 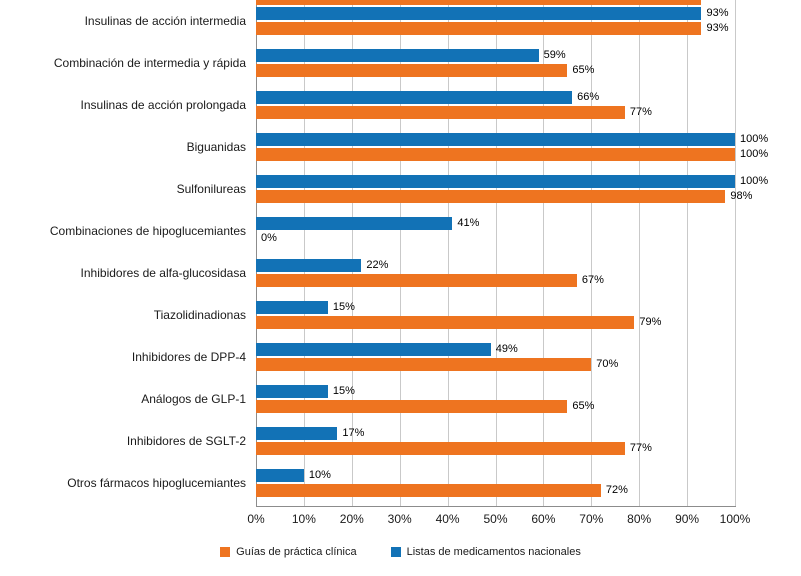 I want to click on bar-group: 15% 79%, so click(x=495, y=315).